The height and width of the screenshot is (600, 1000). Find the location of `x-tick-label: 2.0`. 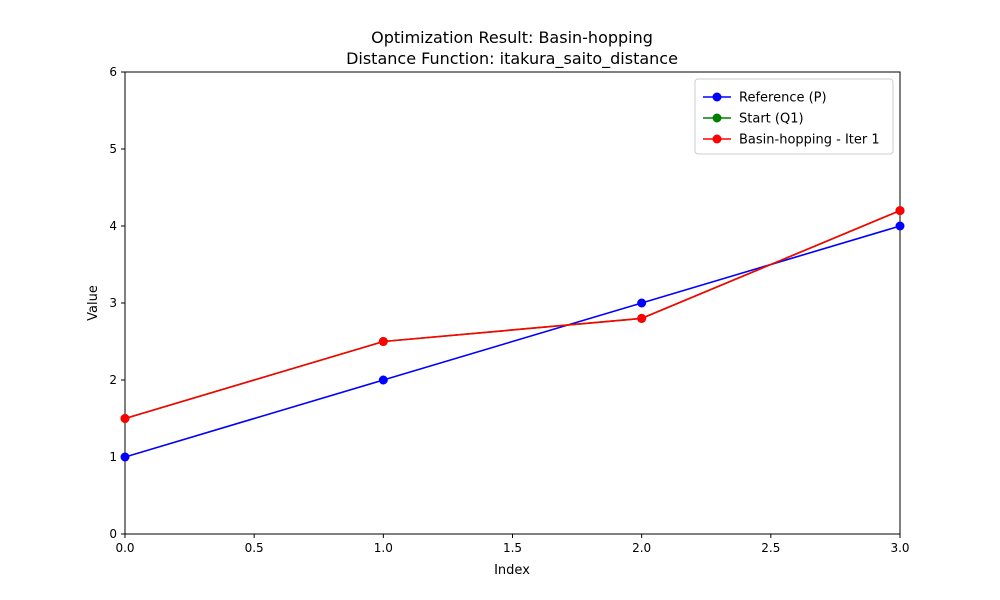

x-tick-label: 2.0 is located at coordinates (641, 548).